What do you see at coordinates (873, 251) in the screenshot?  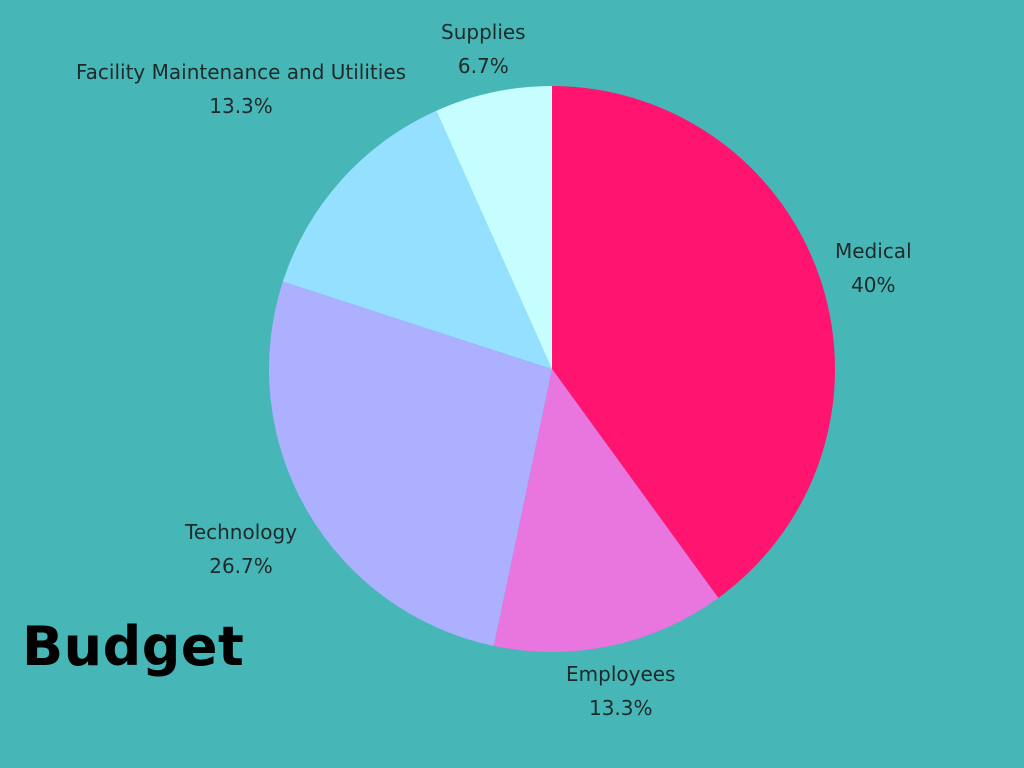 I see `slice-label-medical-name: Medical` at bounding box center [873, 251].